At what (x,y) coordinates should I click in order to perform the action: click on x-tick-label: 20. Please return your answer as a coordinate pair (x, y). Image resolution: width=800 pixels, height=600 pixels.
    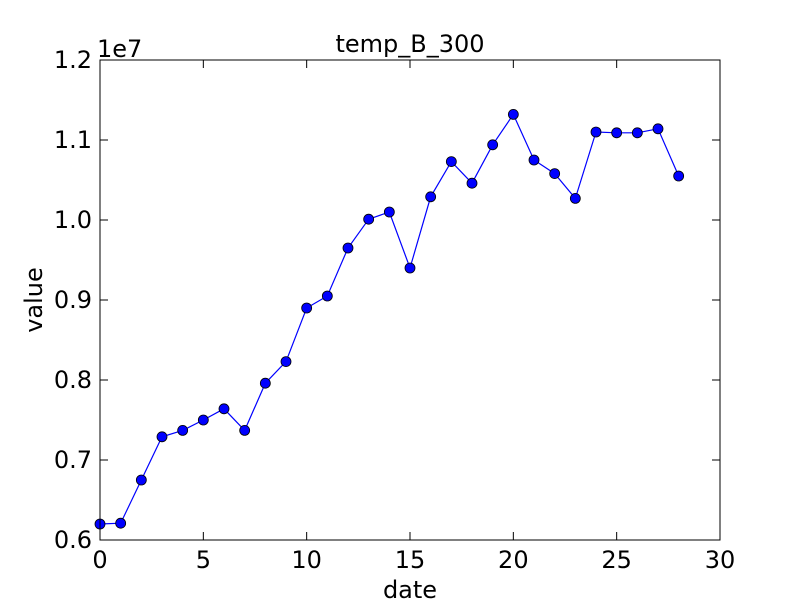
    Looking at the image, I should click on (513, 560).